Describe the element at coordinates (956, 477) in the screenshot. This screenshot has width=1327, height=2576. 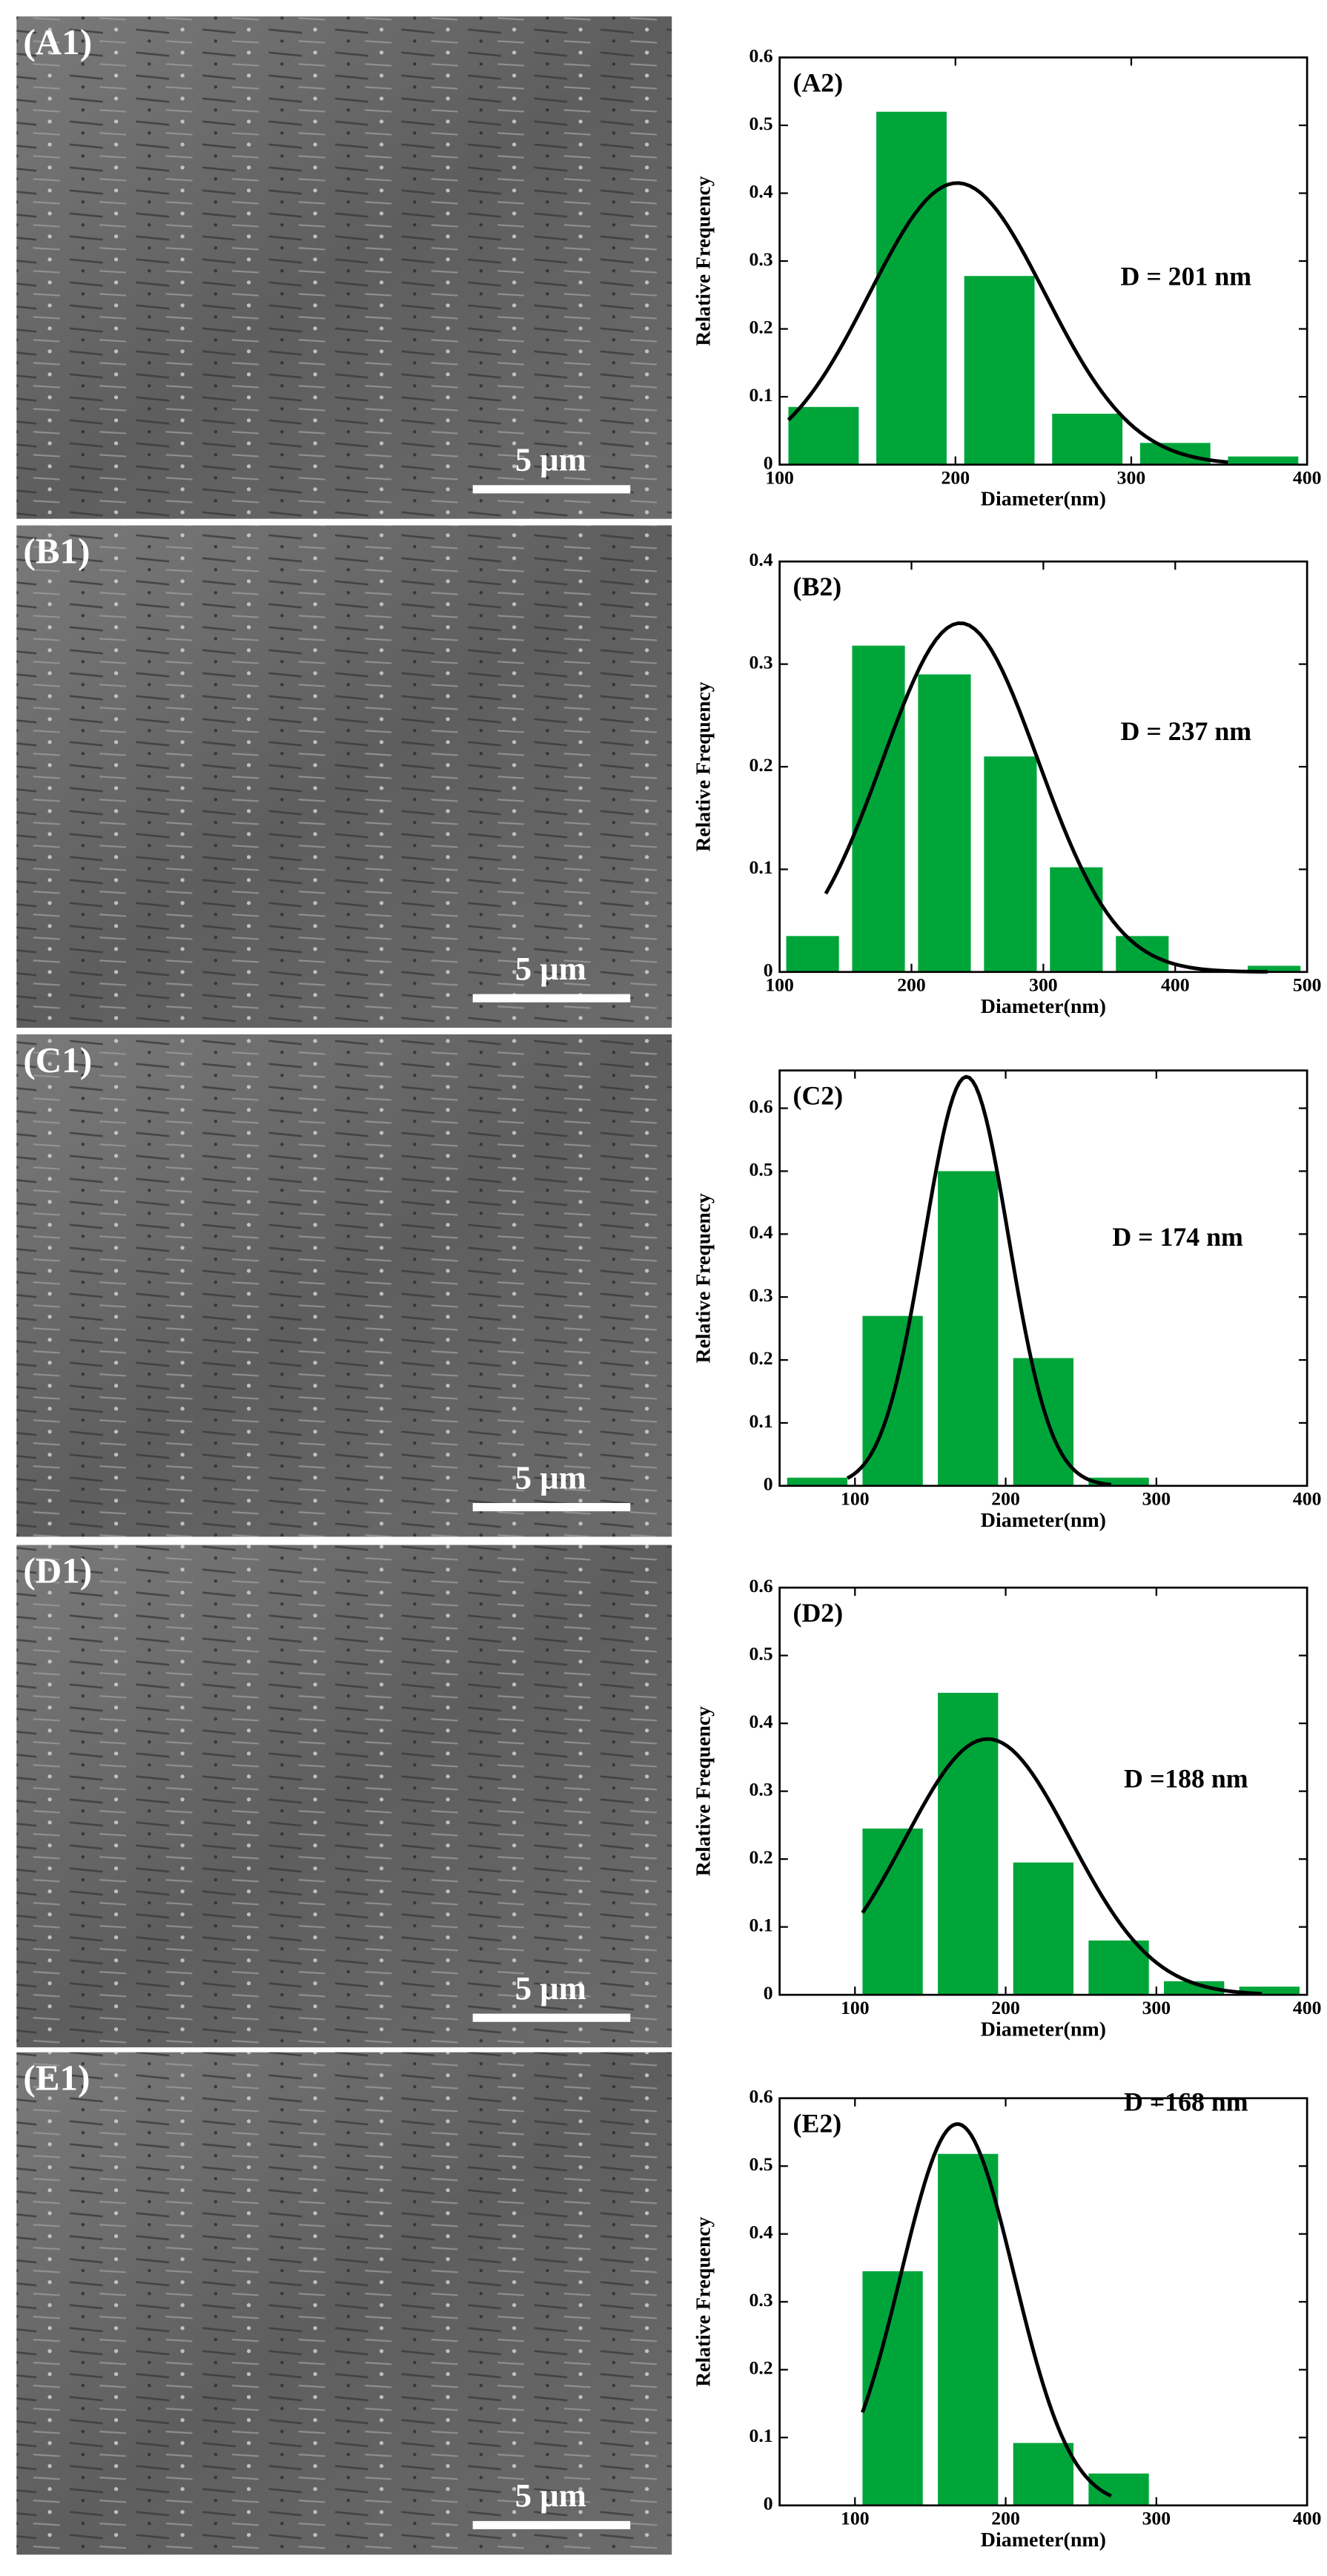
I see `x-tick-label: 200` at that location.